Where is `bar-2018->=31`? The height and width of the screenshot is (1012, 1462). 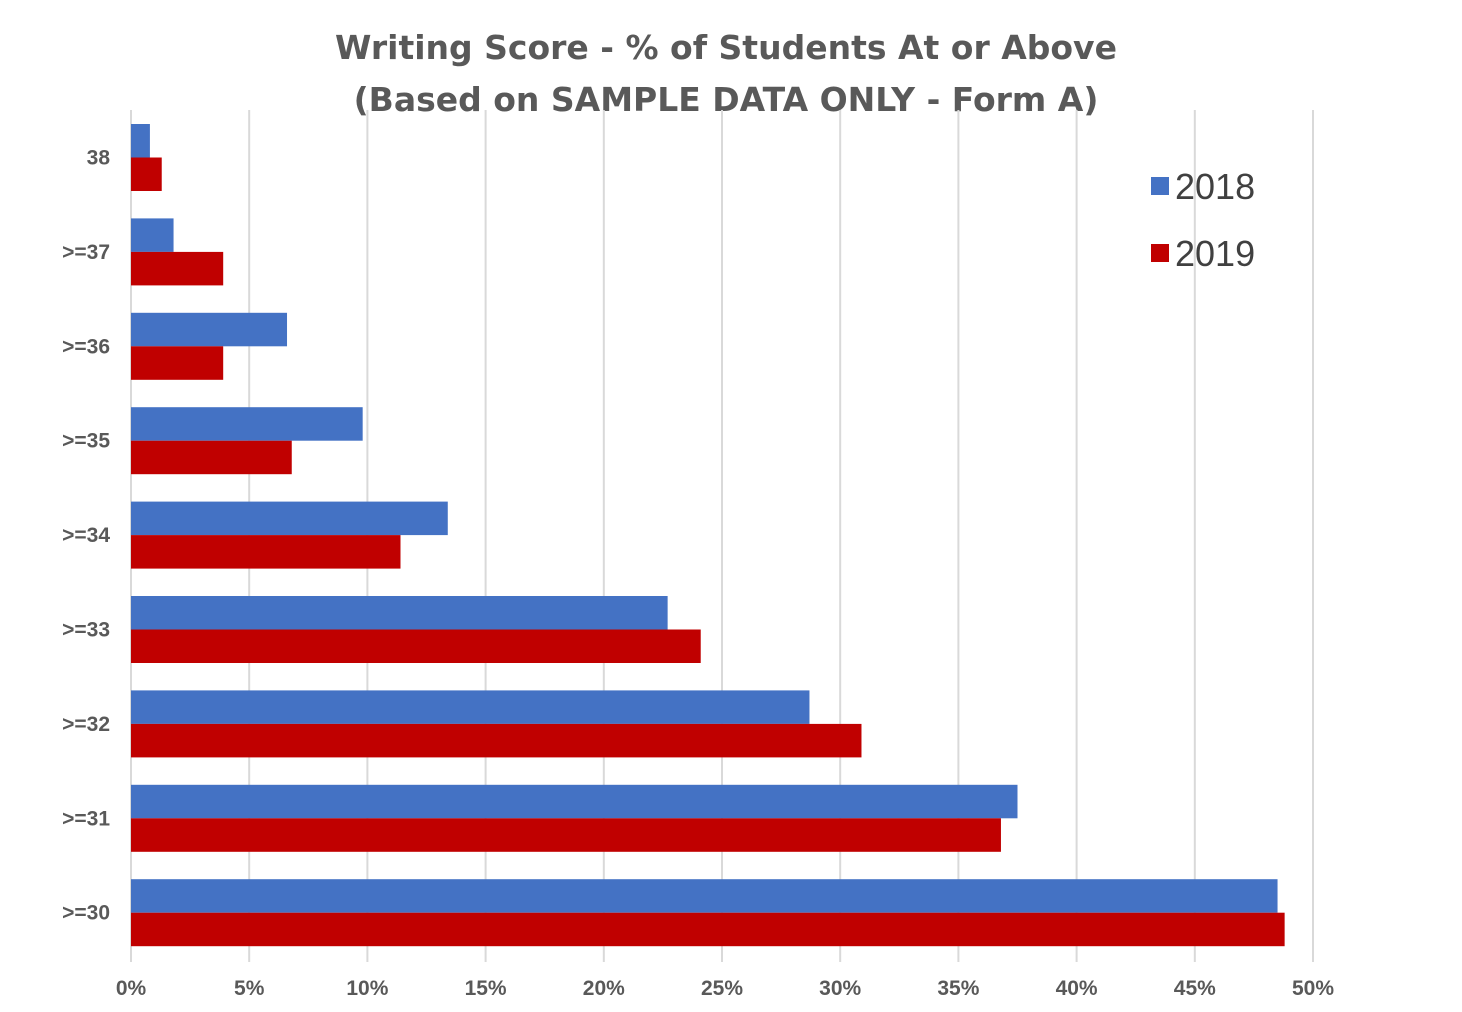 bar-2018->=31 is located at coordinates (574, 801).